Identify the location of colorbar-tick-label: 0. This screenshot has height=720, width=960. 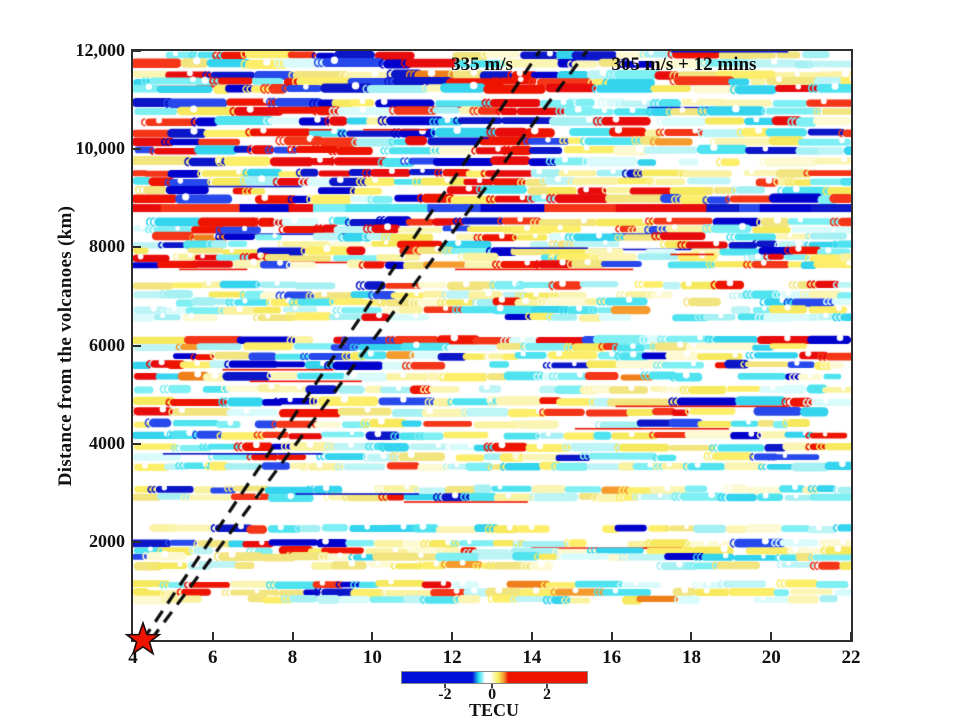
(492, 694).